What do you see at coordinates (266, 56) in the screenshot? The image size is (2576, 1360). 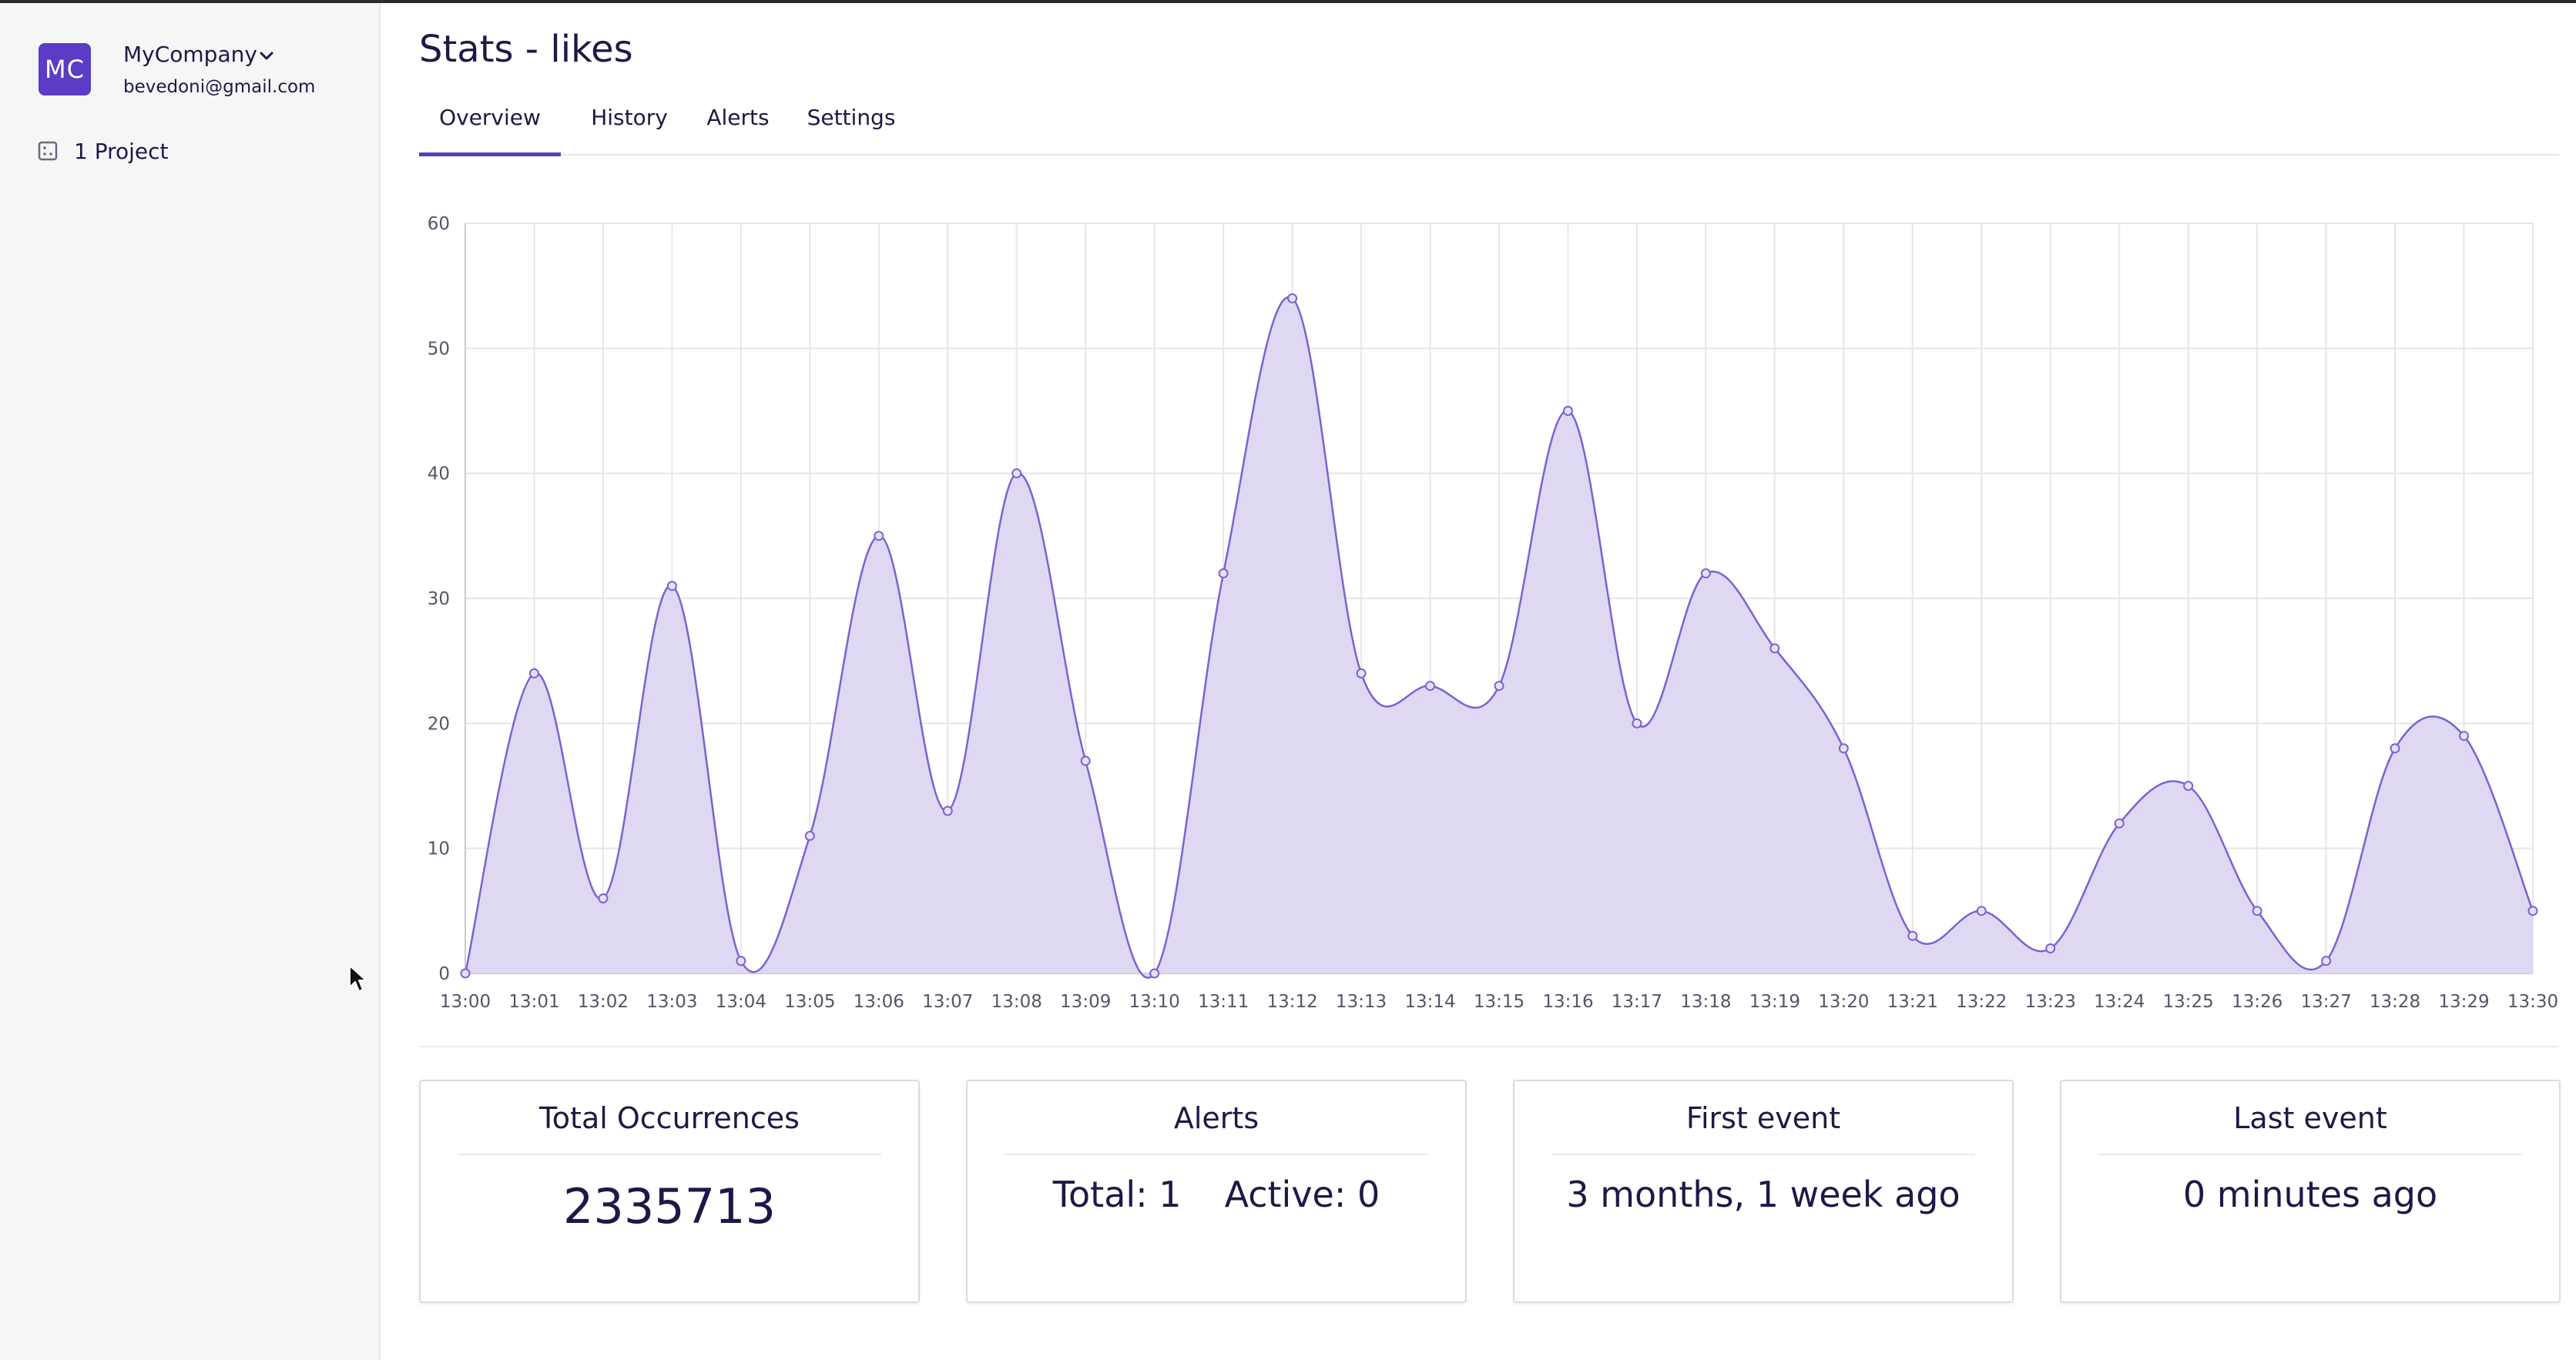 I see `chevron-down-icon` at bounding box center [266, 56].